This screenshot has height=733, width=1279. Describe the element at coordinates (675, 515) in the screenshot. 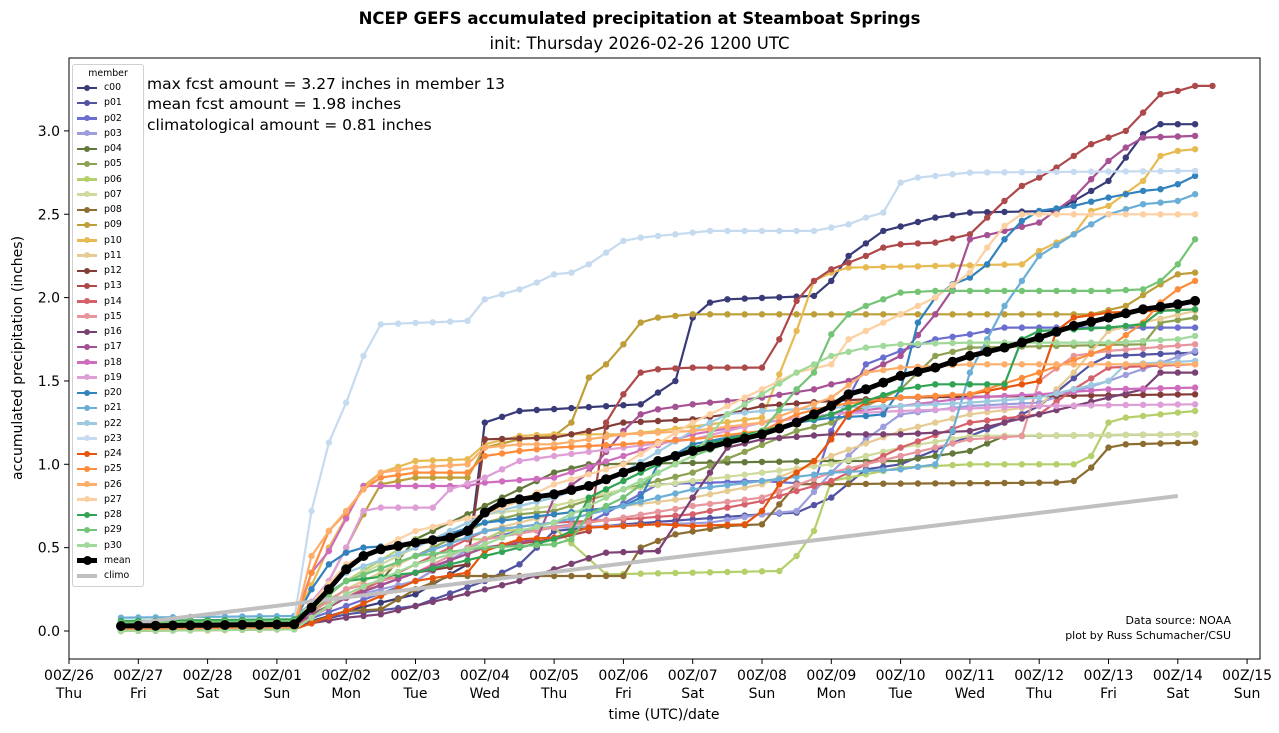

I see `data-point-p14` at that location.